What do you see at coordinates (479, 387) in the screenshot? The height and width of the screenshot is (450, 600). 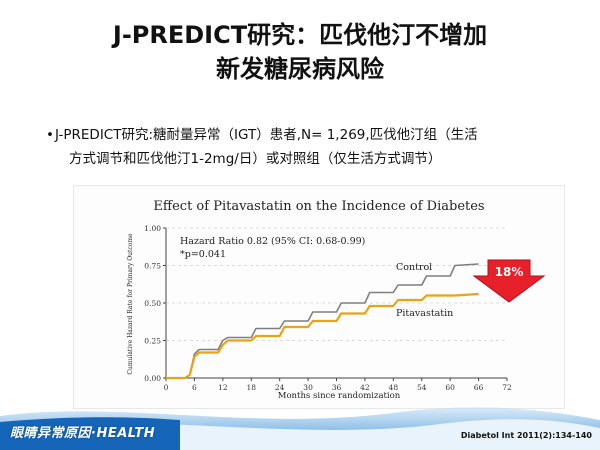 I see `x-tick-label: 66` at bounding box center [479, 387].